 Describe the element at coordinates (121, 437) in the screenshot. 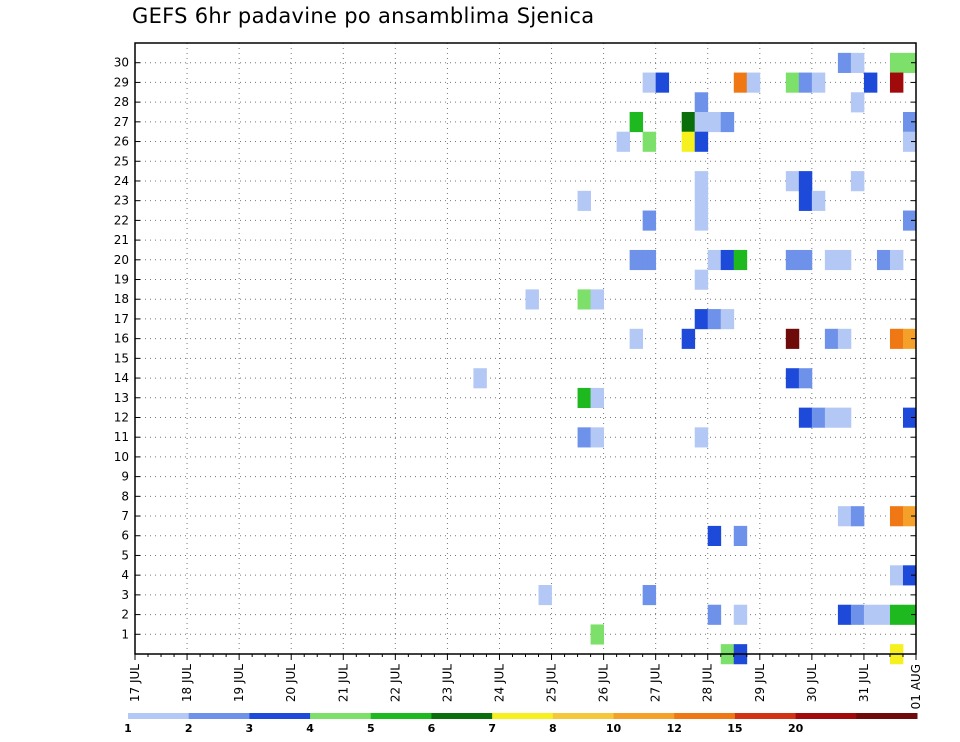

I see `y-tick-label: 11` at that location.